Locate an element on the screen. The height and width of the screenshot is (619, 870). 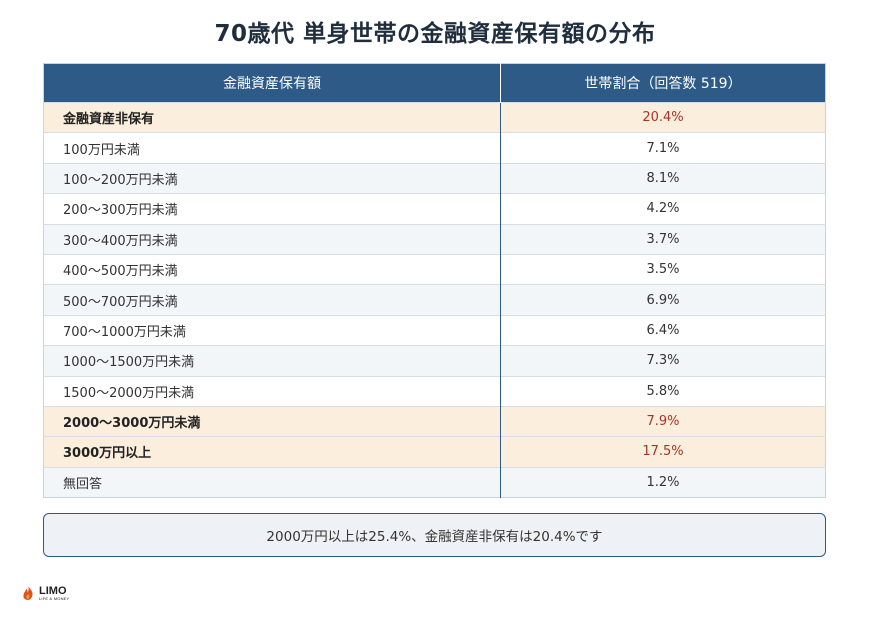
table-row: 100万円未満 7.1% is located at coordinates (434, 148).